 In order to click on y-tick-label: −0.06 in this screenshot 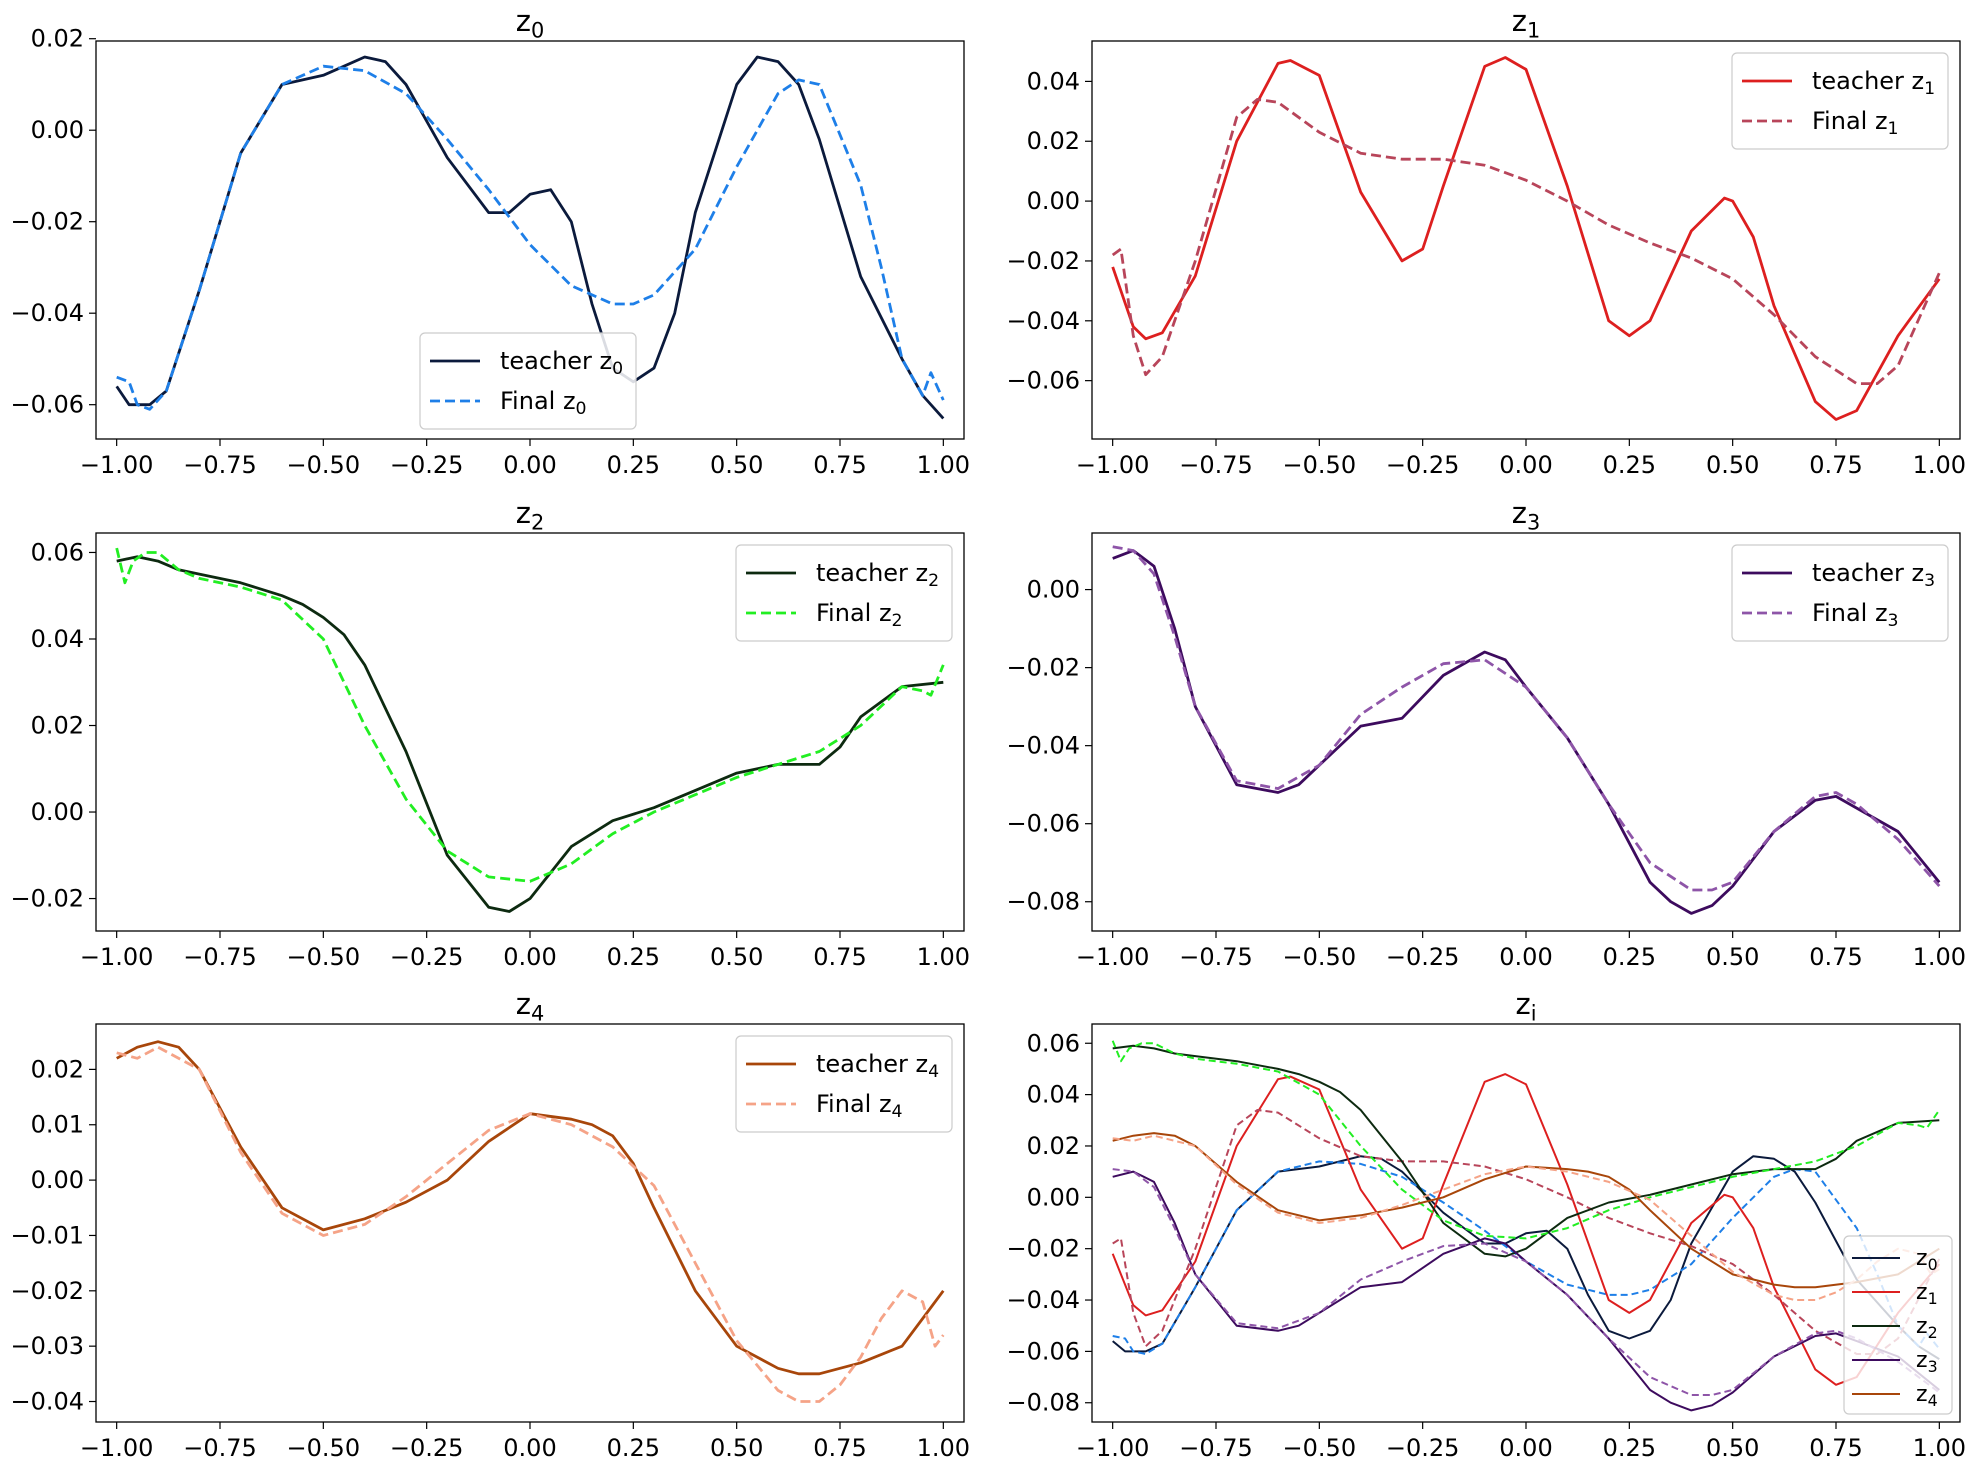, I will do `click(1043, 1351)`.